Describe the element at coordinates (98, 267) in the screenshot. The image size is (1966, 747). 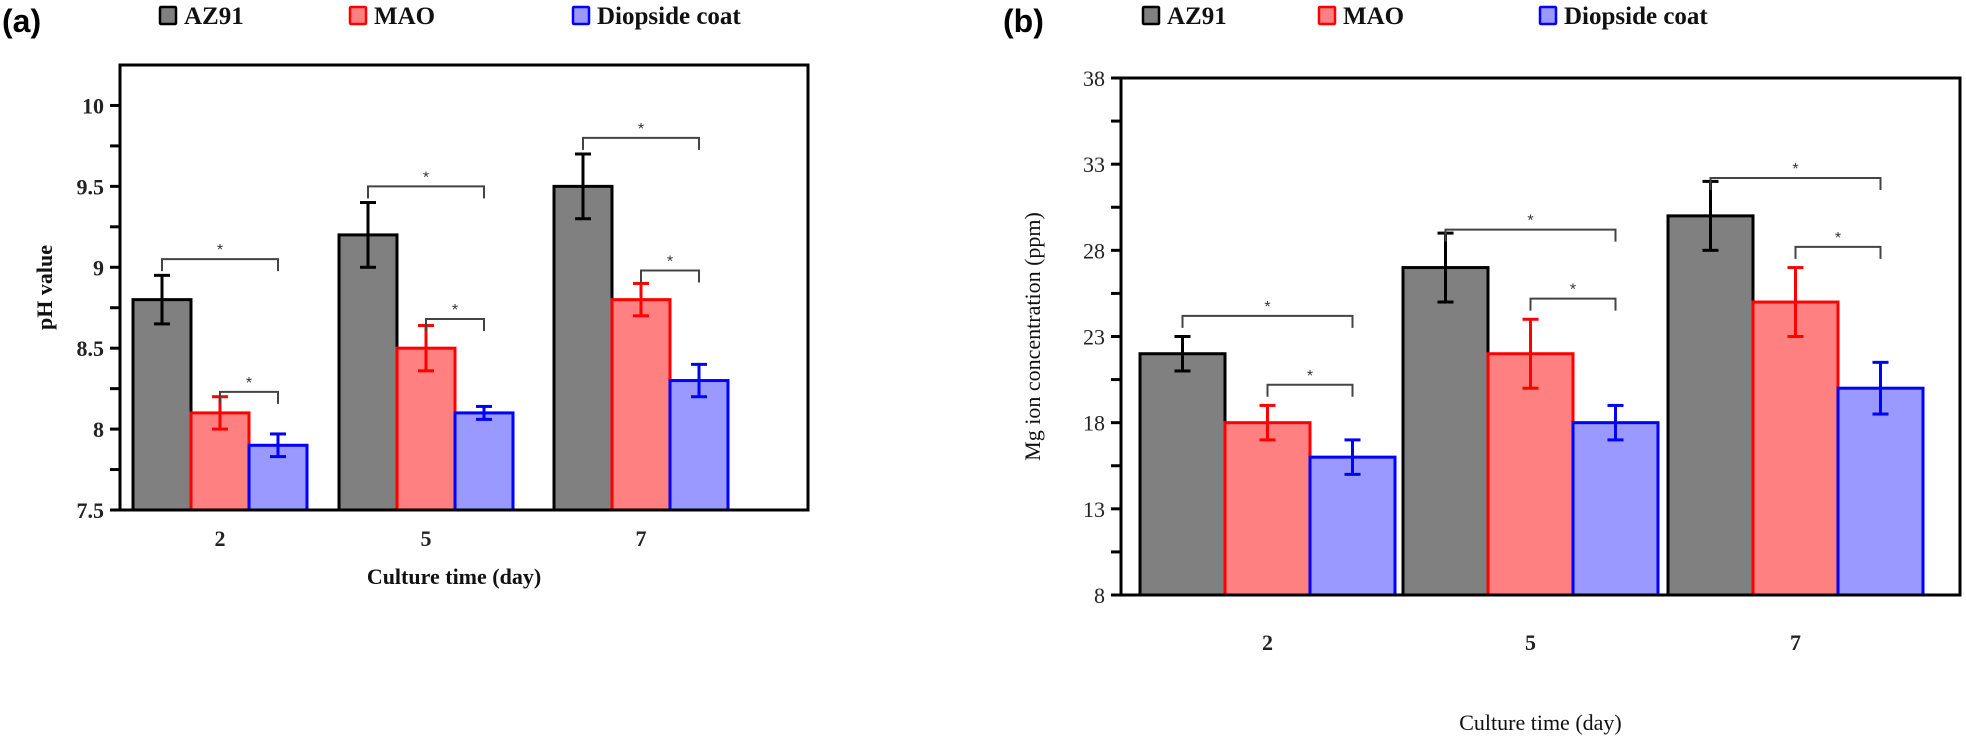
I see `y-tick-label: 9` at that location.